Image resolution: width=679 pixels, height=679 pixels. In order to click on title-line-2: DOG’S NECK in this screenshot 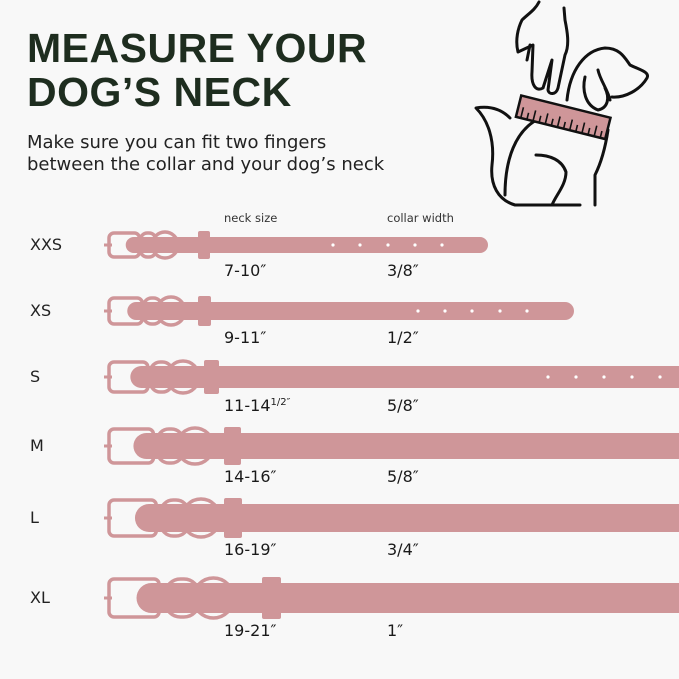, I will do `click(159, 92)`.